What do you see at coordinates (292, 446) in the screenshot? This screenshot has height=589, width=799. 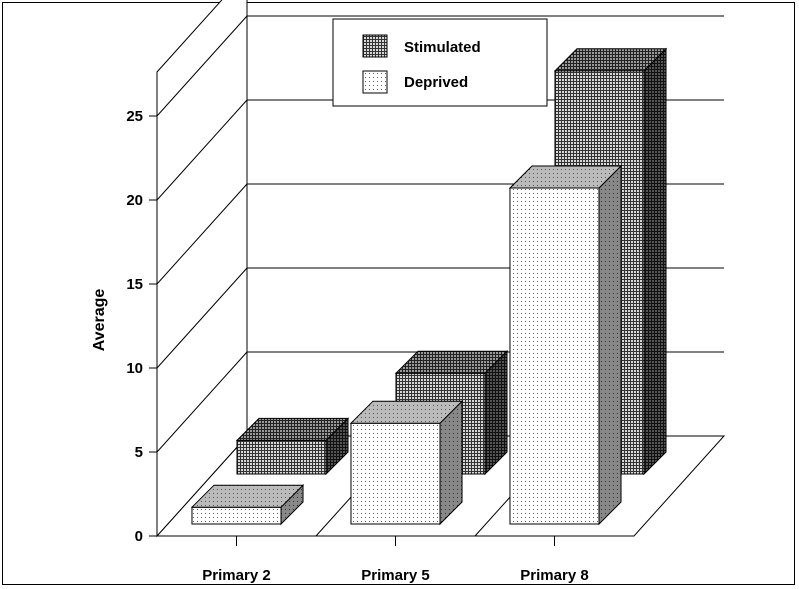 I see `bar-stimulated` at bounding box center [292, 446].